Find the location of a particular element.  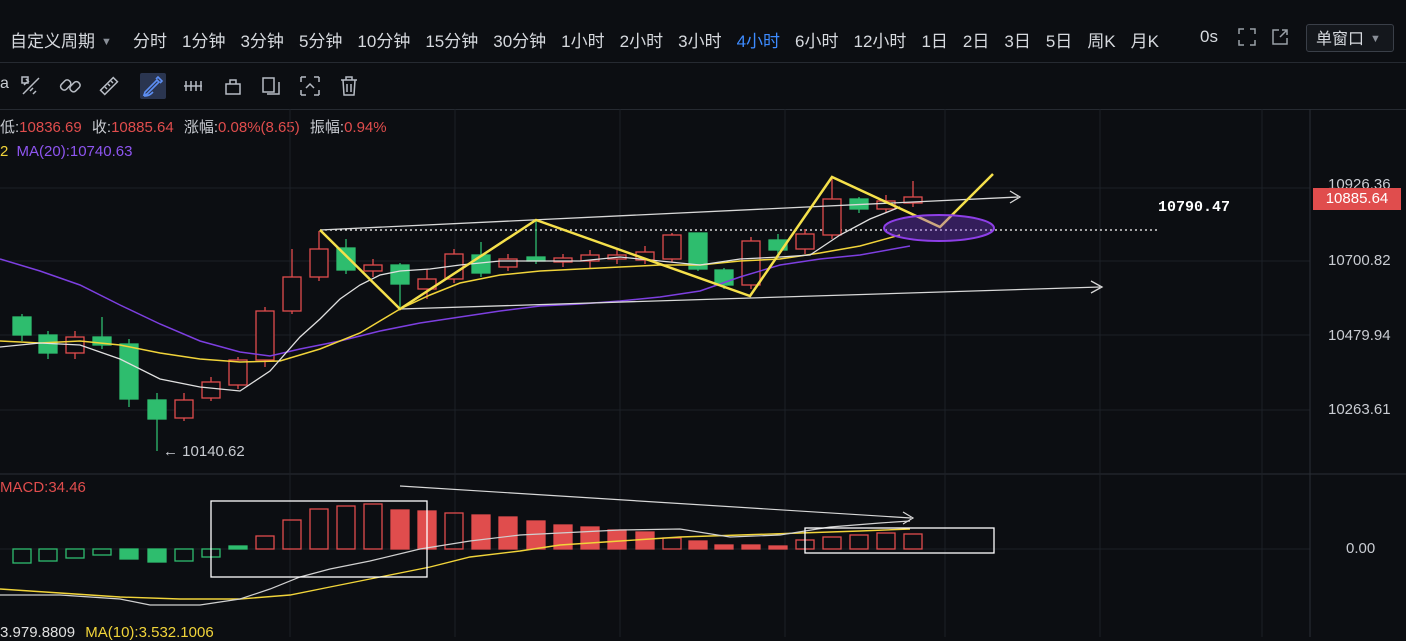

period-12: 12小时 is located at coordinates (880, 41).